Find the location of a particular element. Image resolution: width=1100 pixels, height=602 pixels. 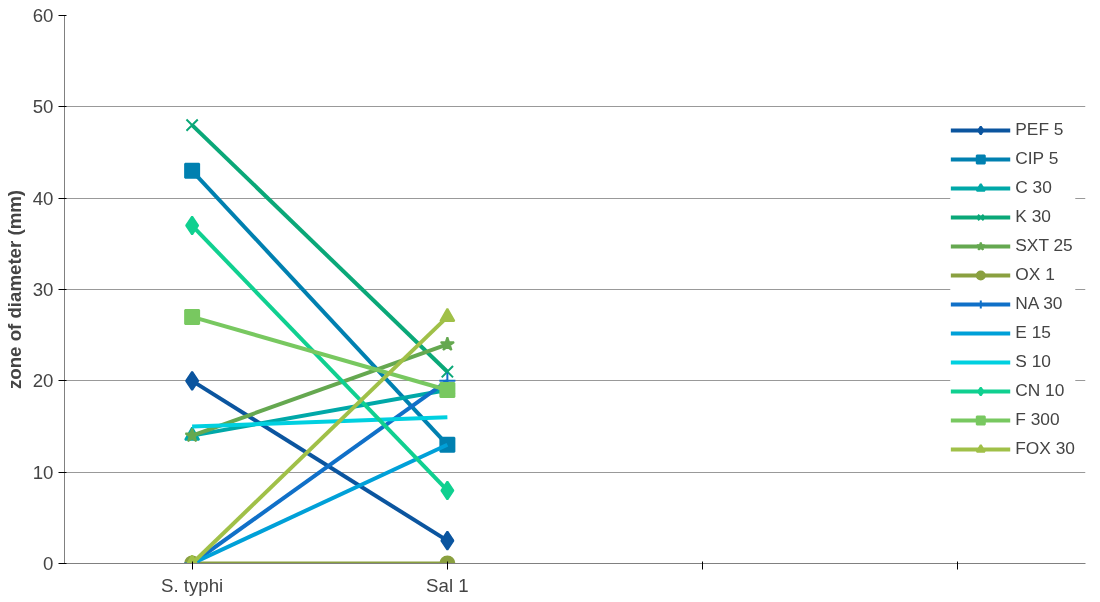

legend-label: K 30 is located at coordinates (1033, 216).